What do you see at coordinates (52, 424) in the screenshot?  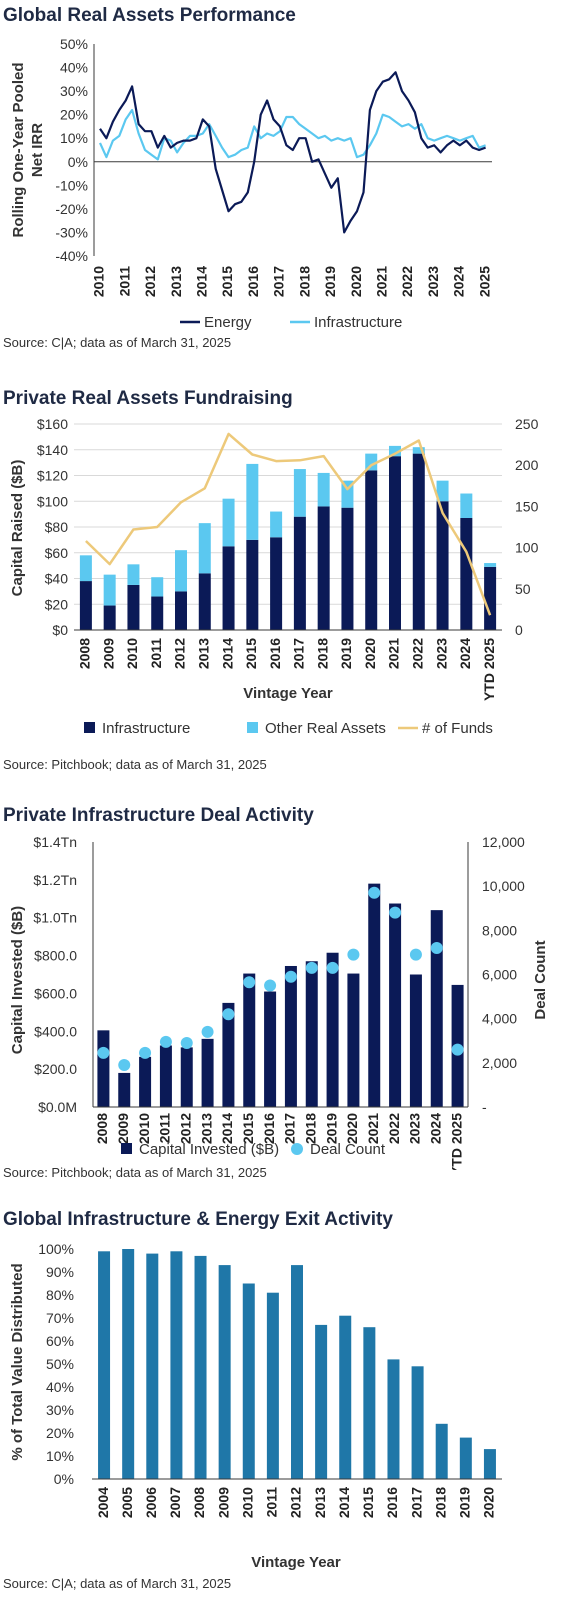 I see `y-tick-label: $160` at bounding box center [52, 424].